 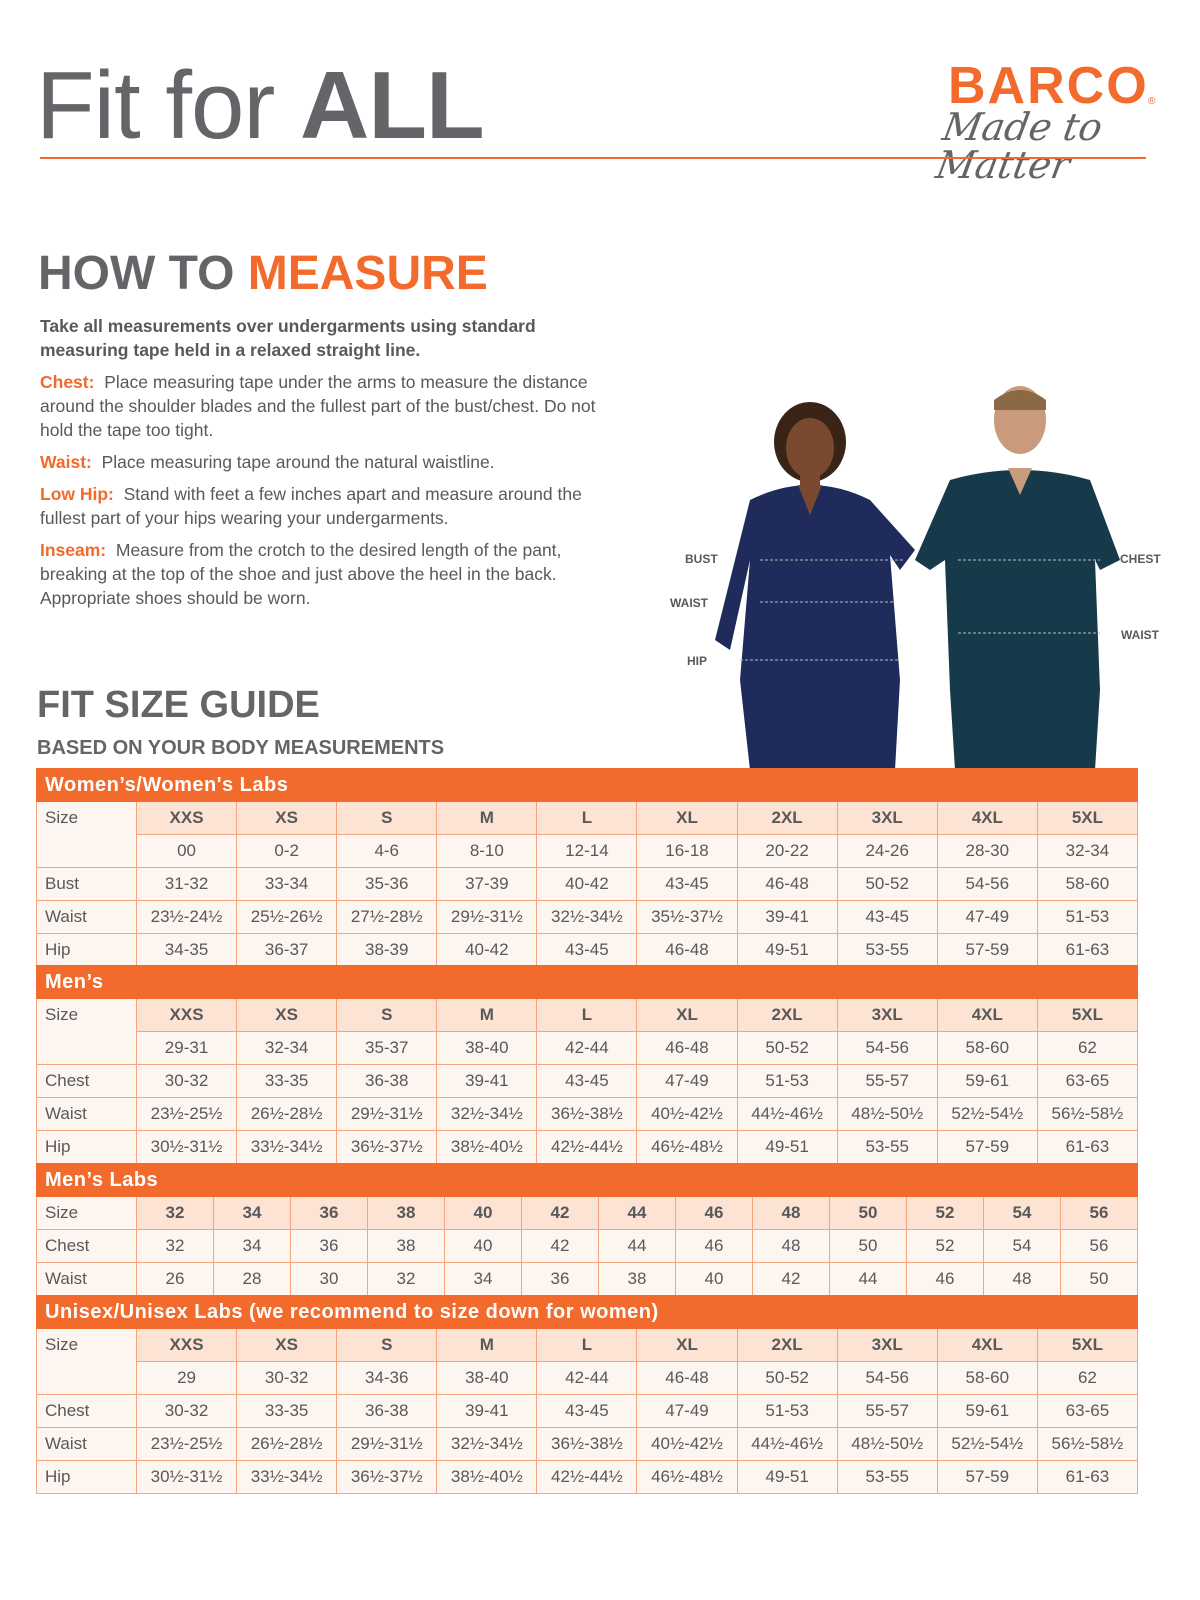 What do you see at coordinates (689, 603) in the screenshot?
I see `waist-label-woman: WAIST` at bounding box center [689, 603].